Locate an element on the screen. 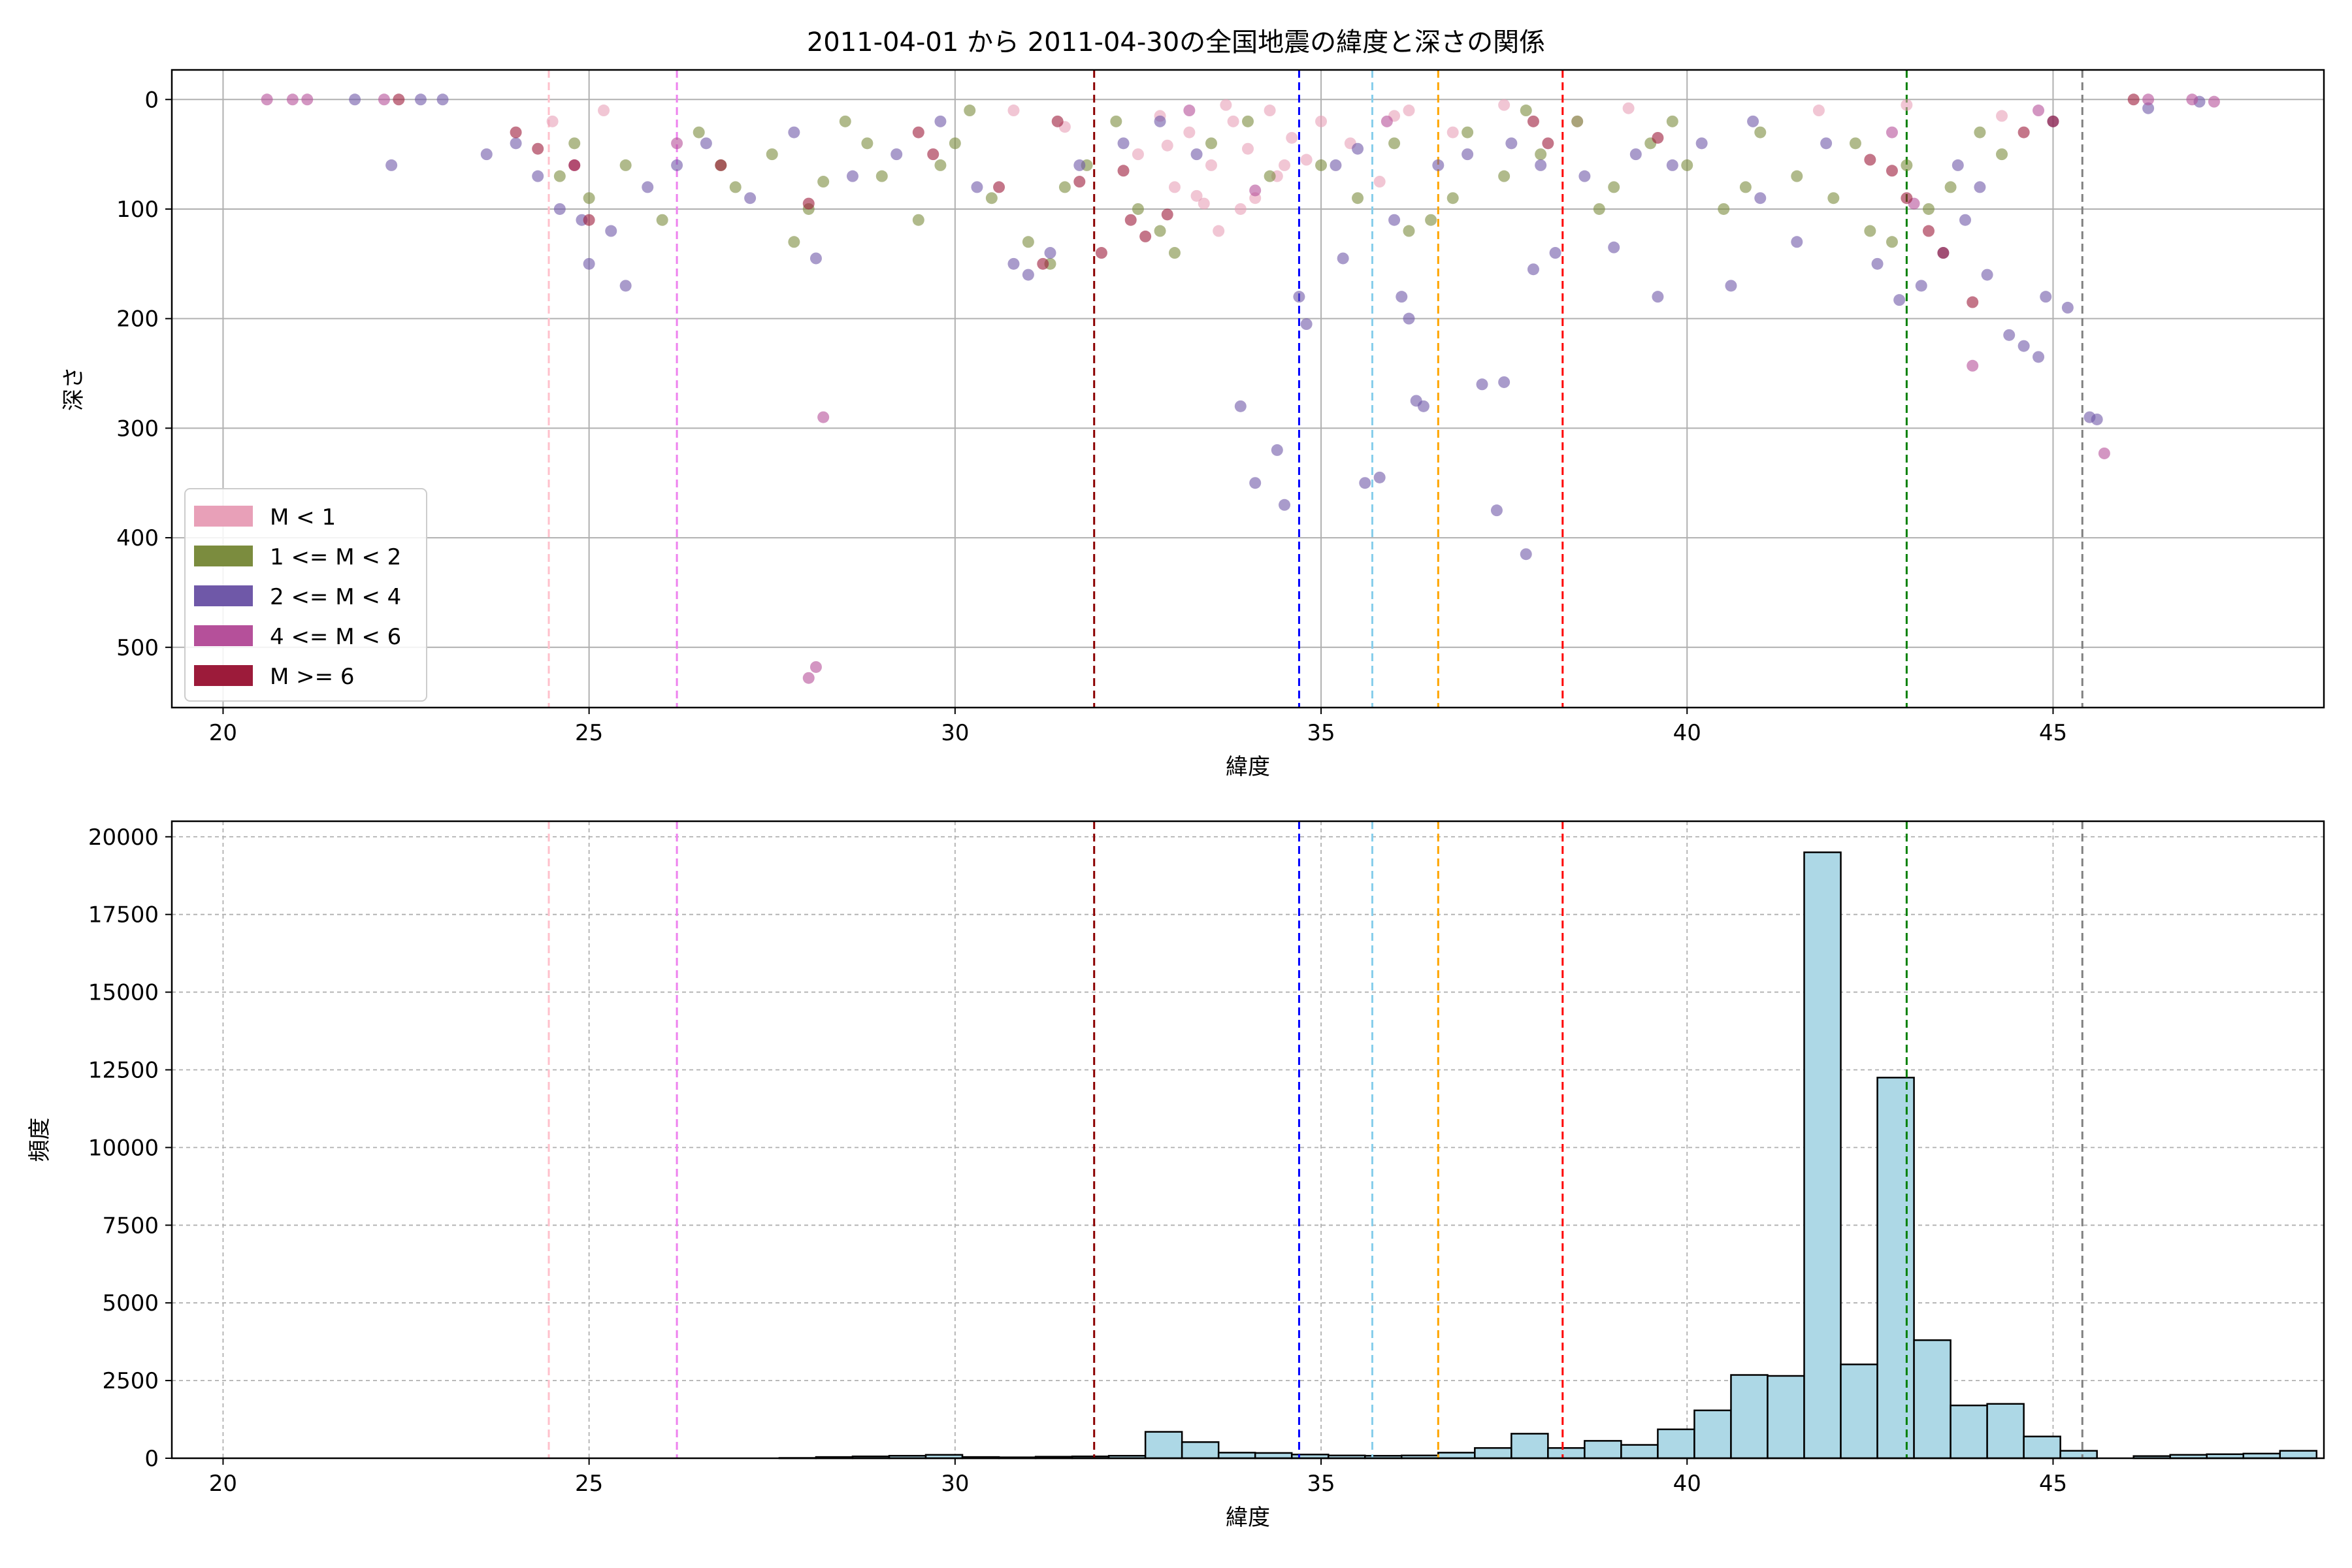 This screenshot has width=2352, height=1568. y-tick-label: 400 is located at coordinates (137, 538).